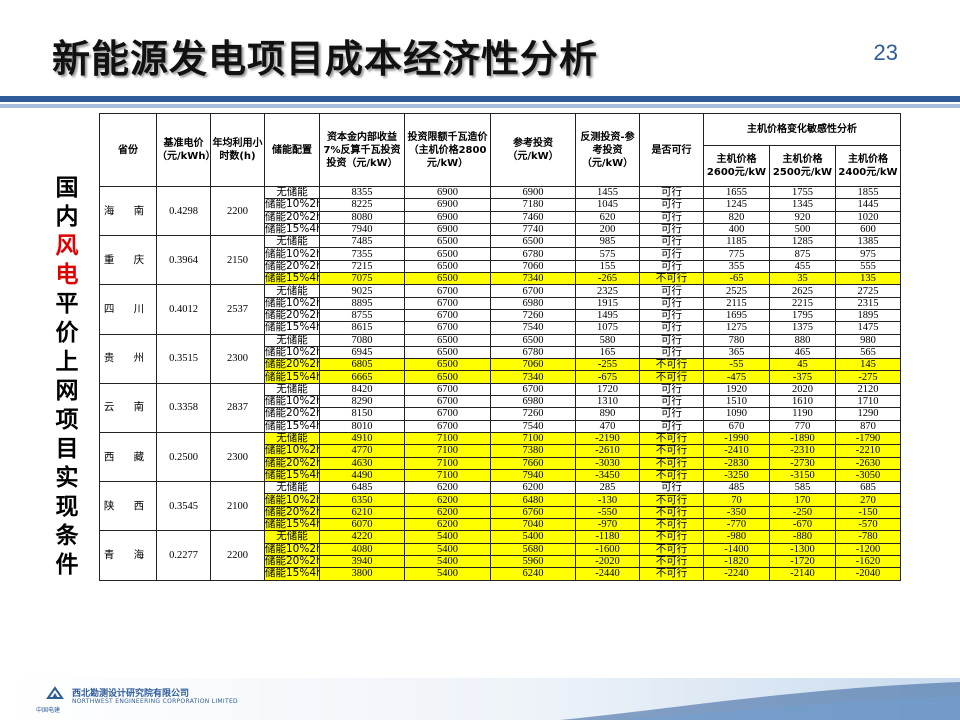 The width and height of the screenshot is (960, 720). What do you see at coordinates (607, 525) in the screenshot?
I see `value-cell: -970` at bounding box center [607, 525].